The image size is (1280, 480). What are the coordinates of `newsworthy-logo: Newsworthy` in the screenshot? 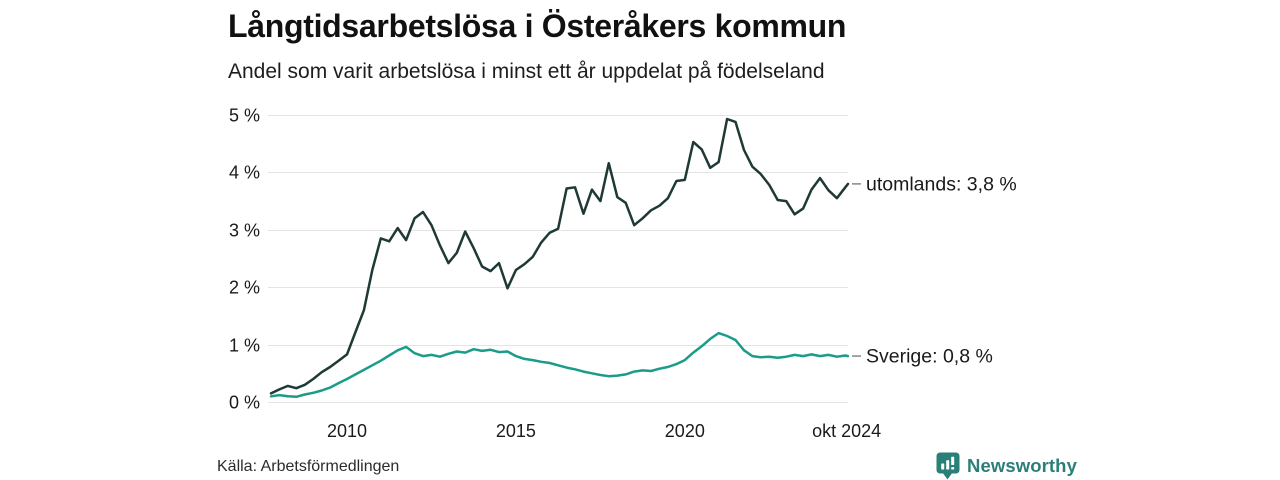 It's located at (1006, 465).